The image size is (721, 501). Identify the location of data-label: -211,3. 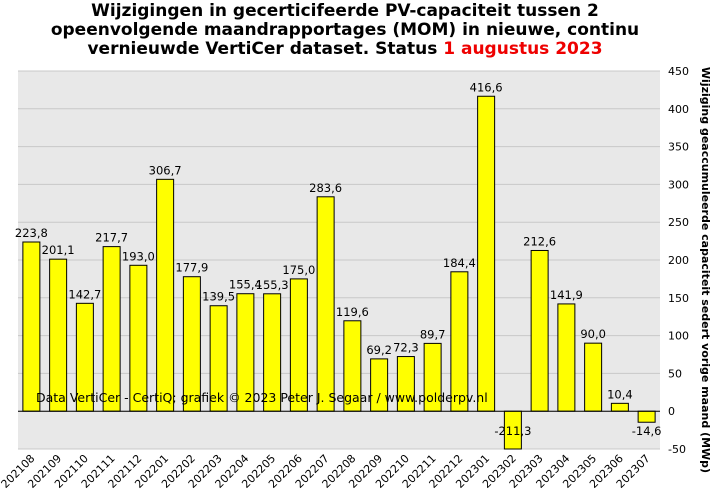
(512, 431).